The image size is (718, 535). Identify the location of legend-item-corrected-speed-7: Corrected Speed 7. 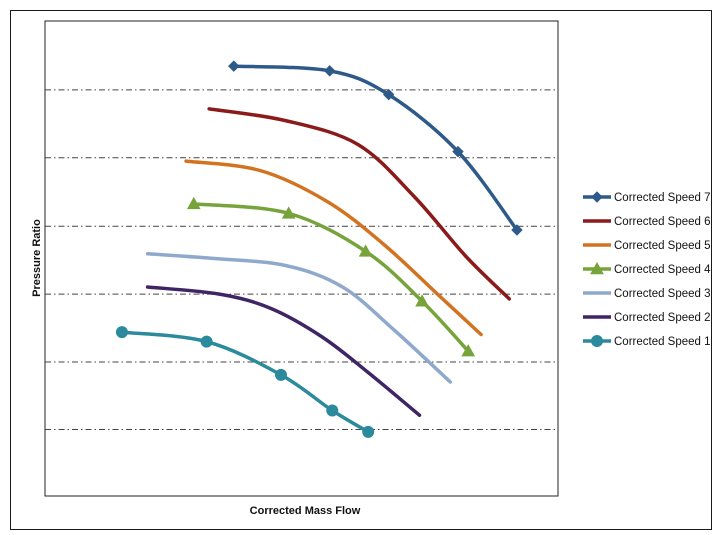
(647, 197).